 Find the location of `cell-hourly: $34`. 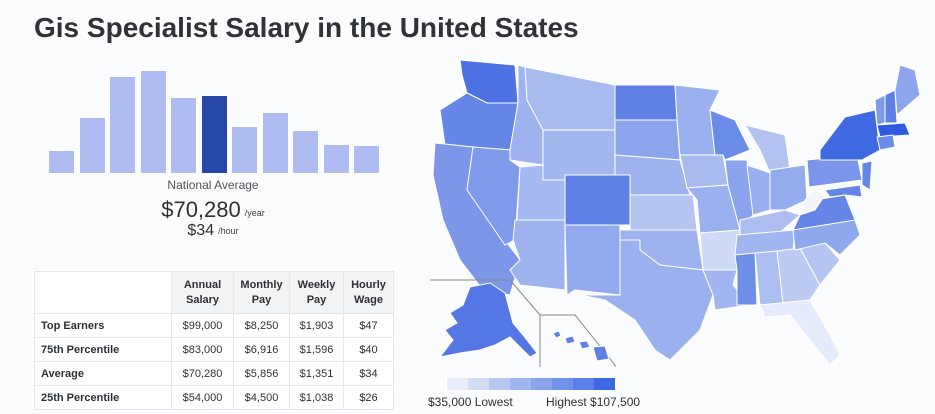

cell-hourly: $34 is located at coordinates (368, 373).